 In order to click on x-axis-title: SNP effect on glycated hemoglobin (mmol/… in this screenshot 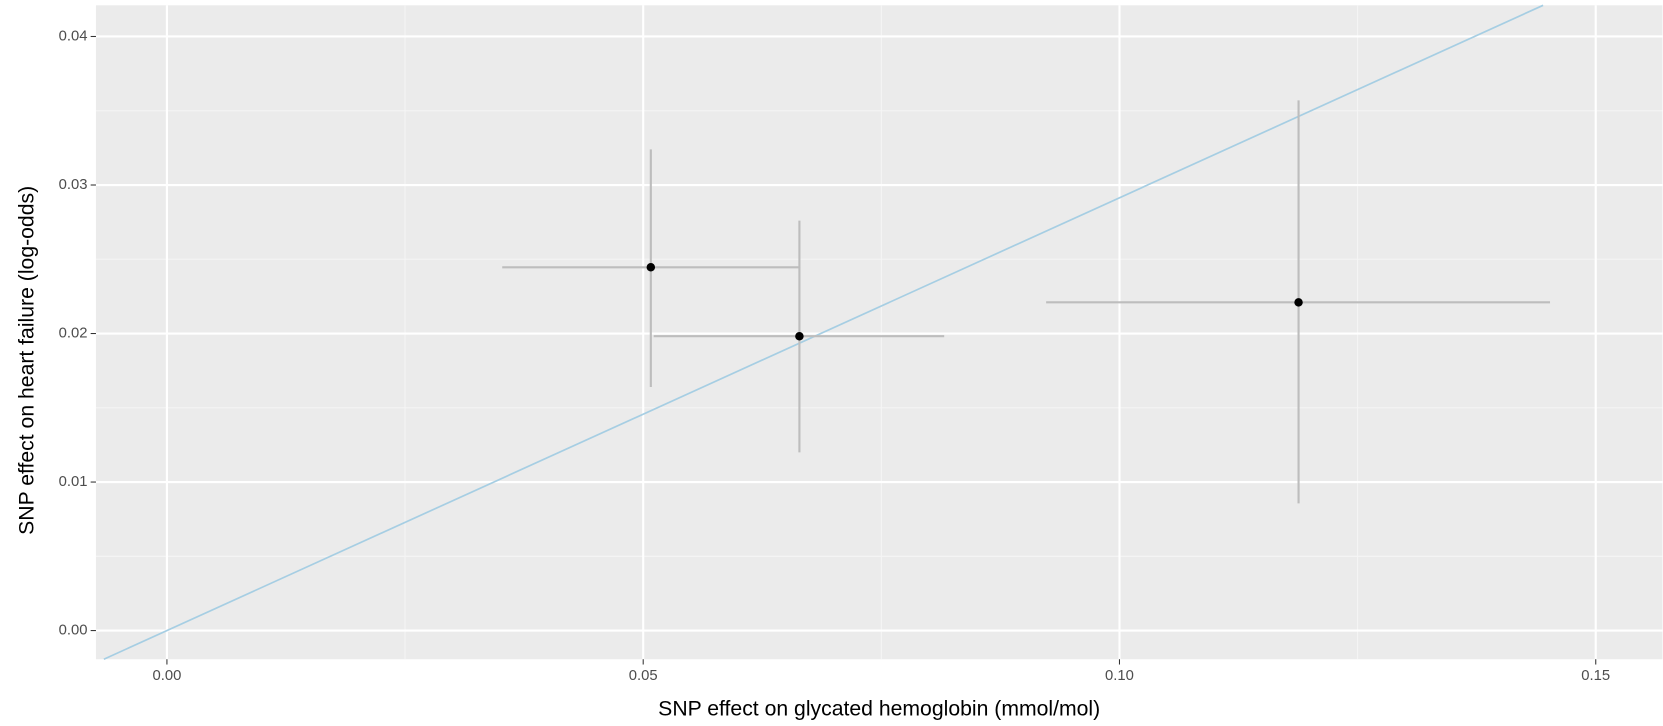, I will do `click(879, 709)`.